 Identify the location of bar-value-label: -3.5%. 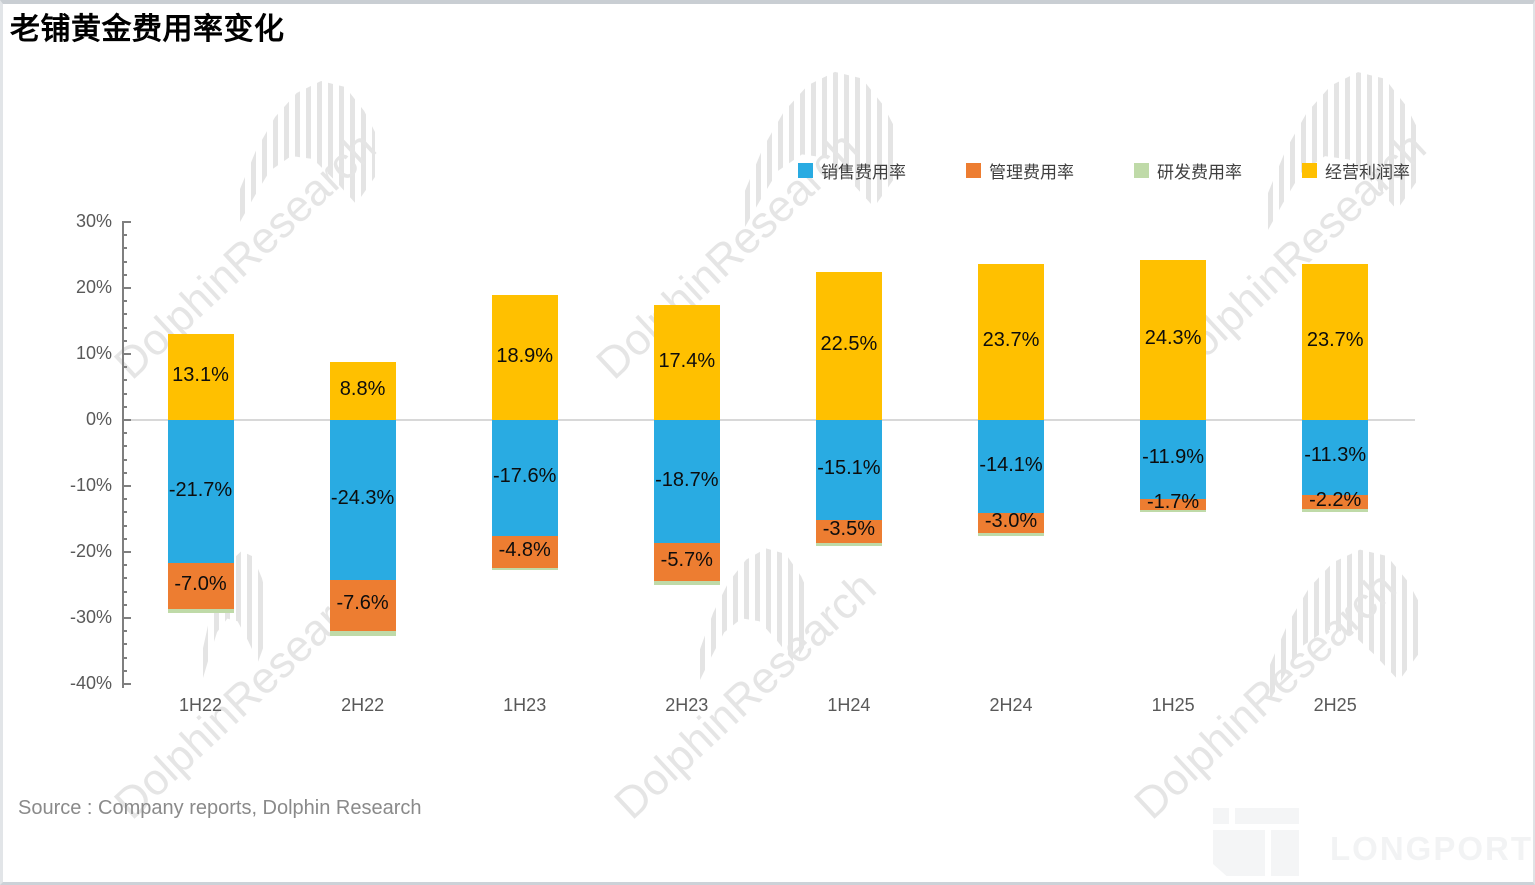
(849, 529).